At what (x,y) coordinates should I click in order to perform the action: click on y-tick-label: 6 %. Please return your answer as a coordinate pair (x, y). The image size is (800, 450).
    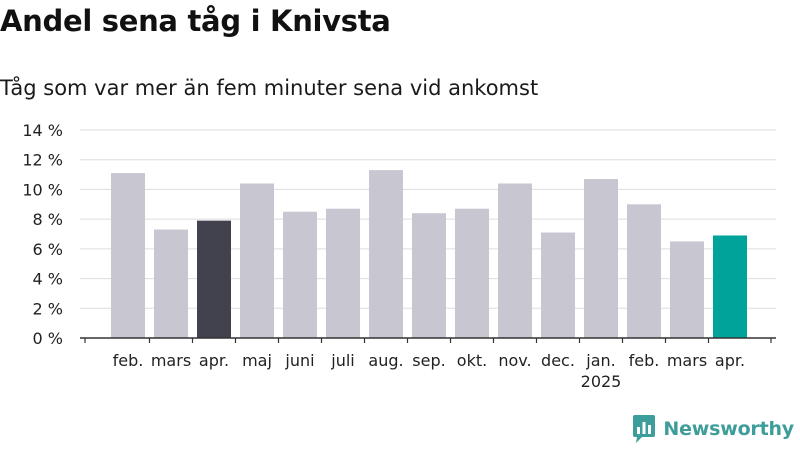
    Looking at the image, I should click on (48, 249).